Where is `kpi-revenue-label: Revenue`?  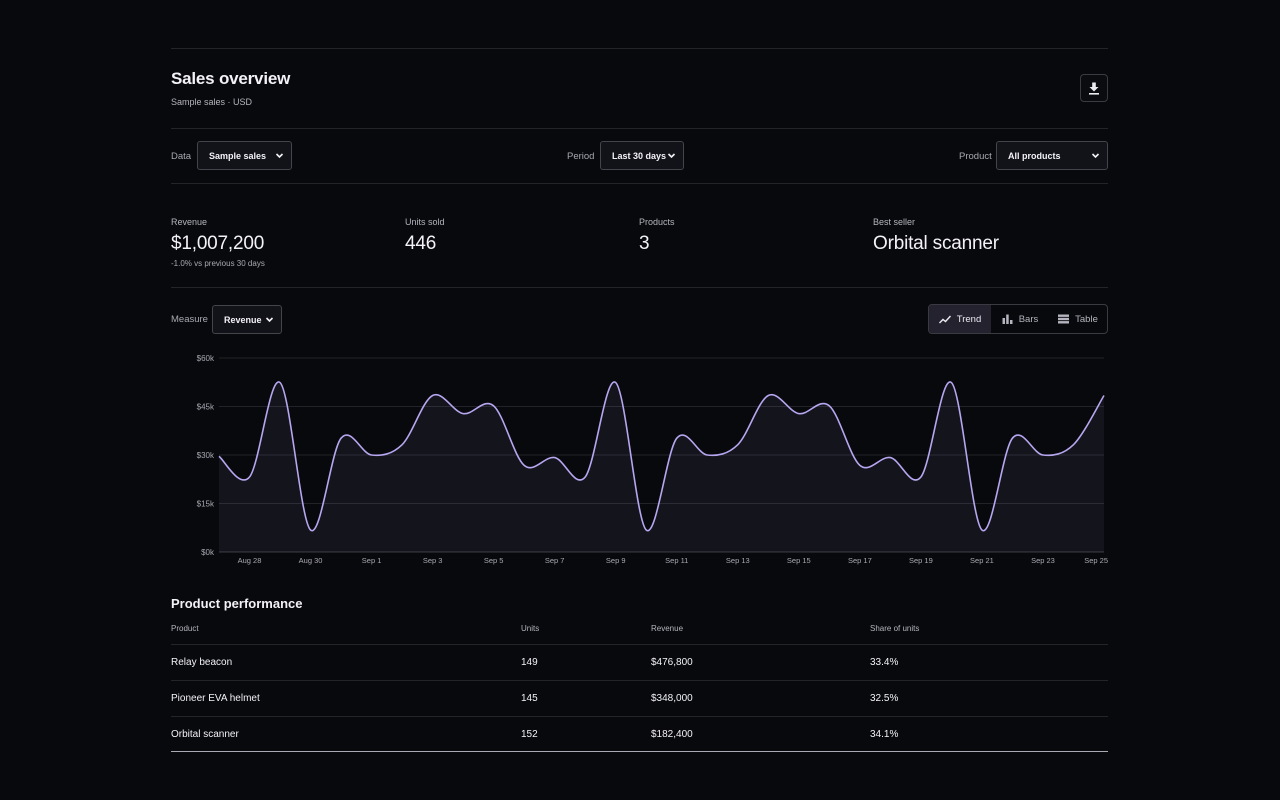
kpi-revenue-label: Revenue is located at coordinates (189, 222).